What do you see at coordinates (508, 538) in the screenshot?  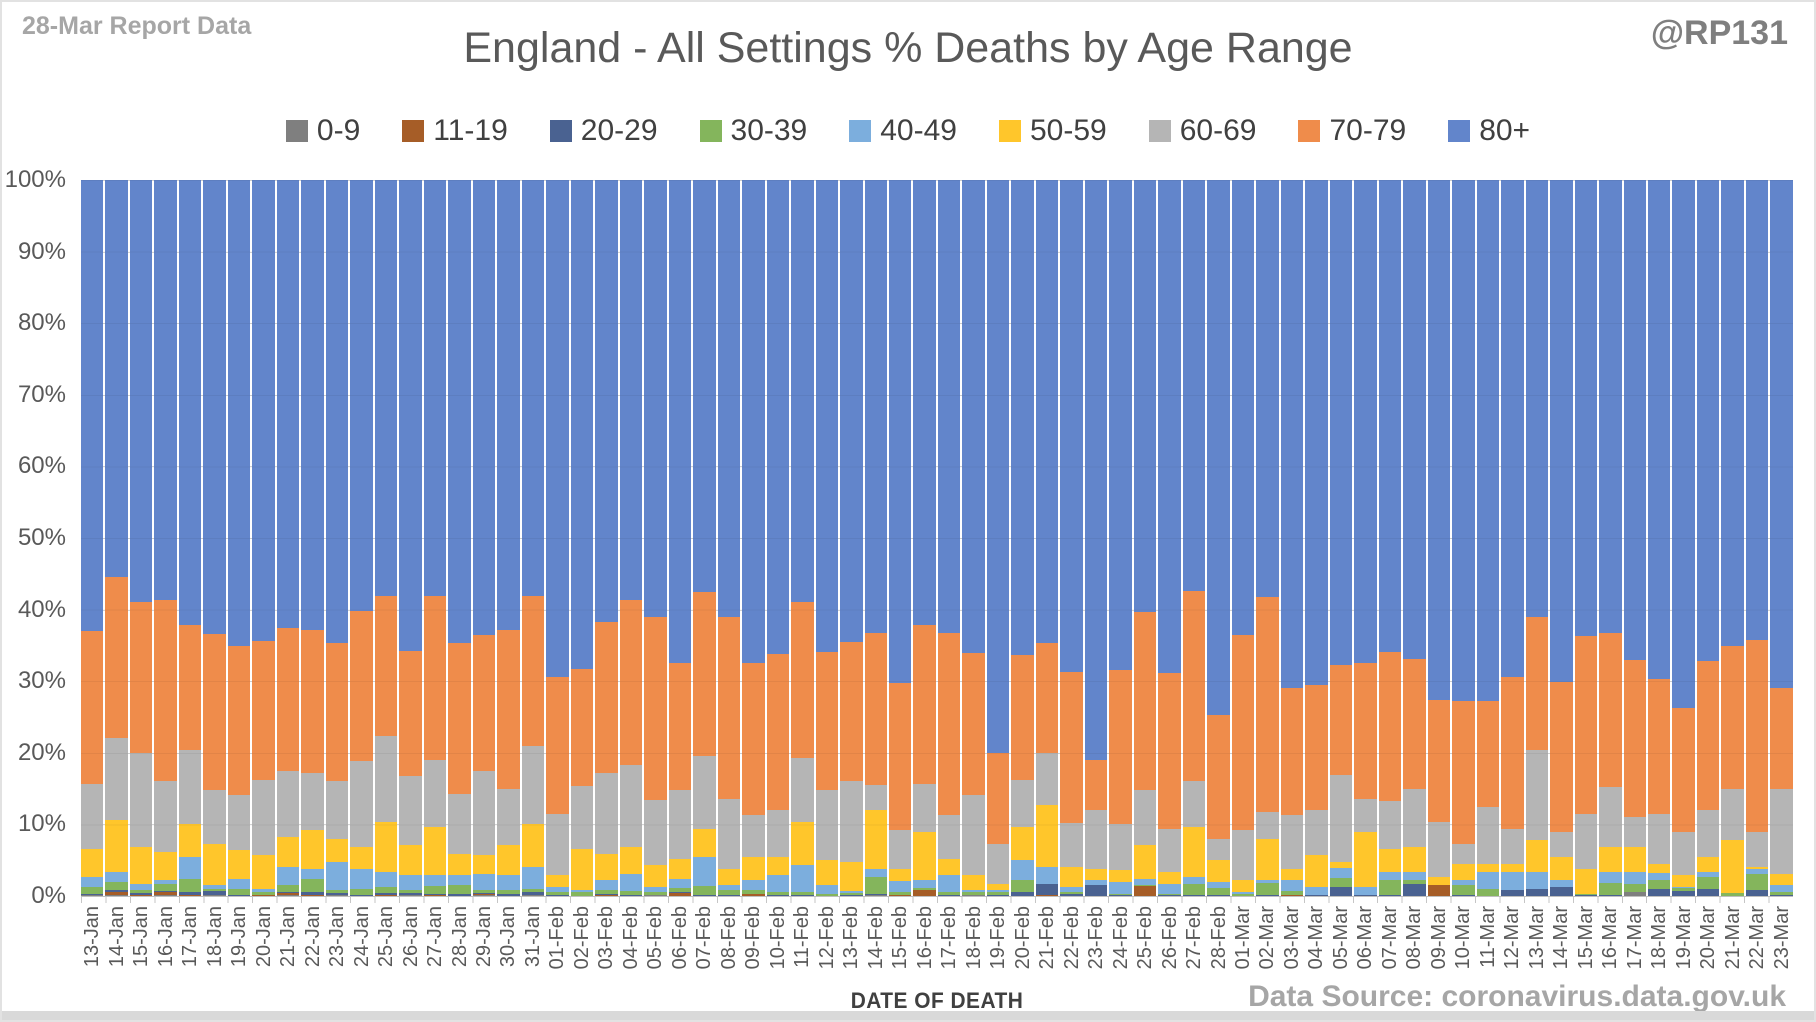 I see `bar-30-Jan` at bounding box center [508, 538].